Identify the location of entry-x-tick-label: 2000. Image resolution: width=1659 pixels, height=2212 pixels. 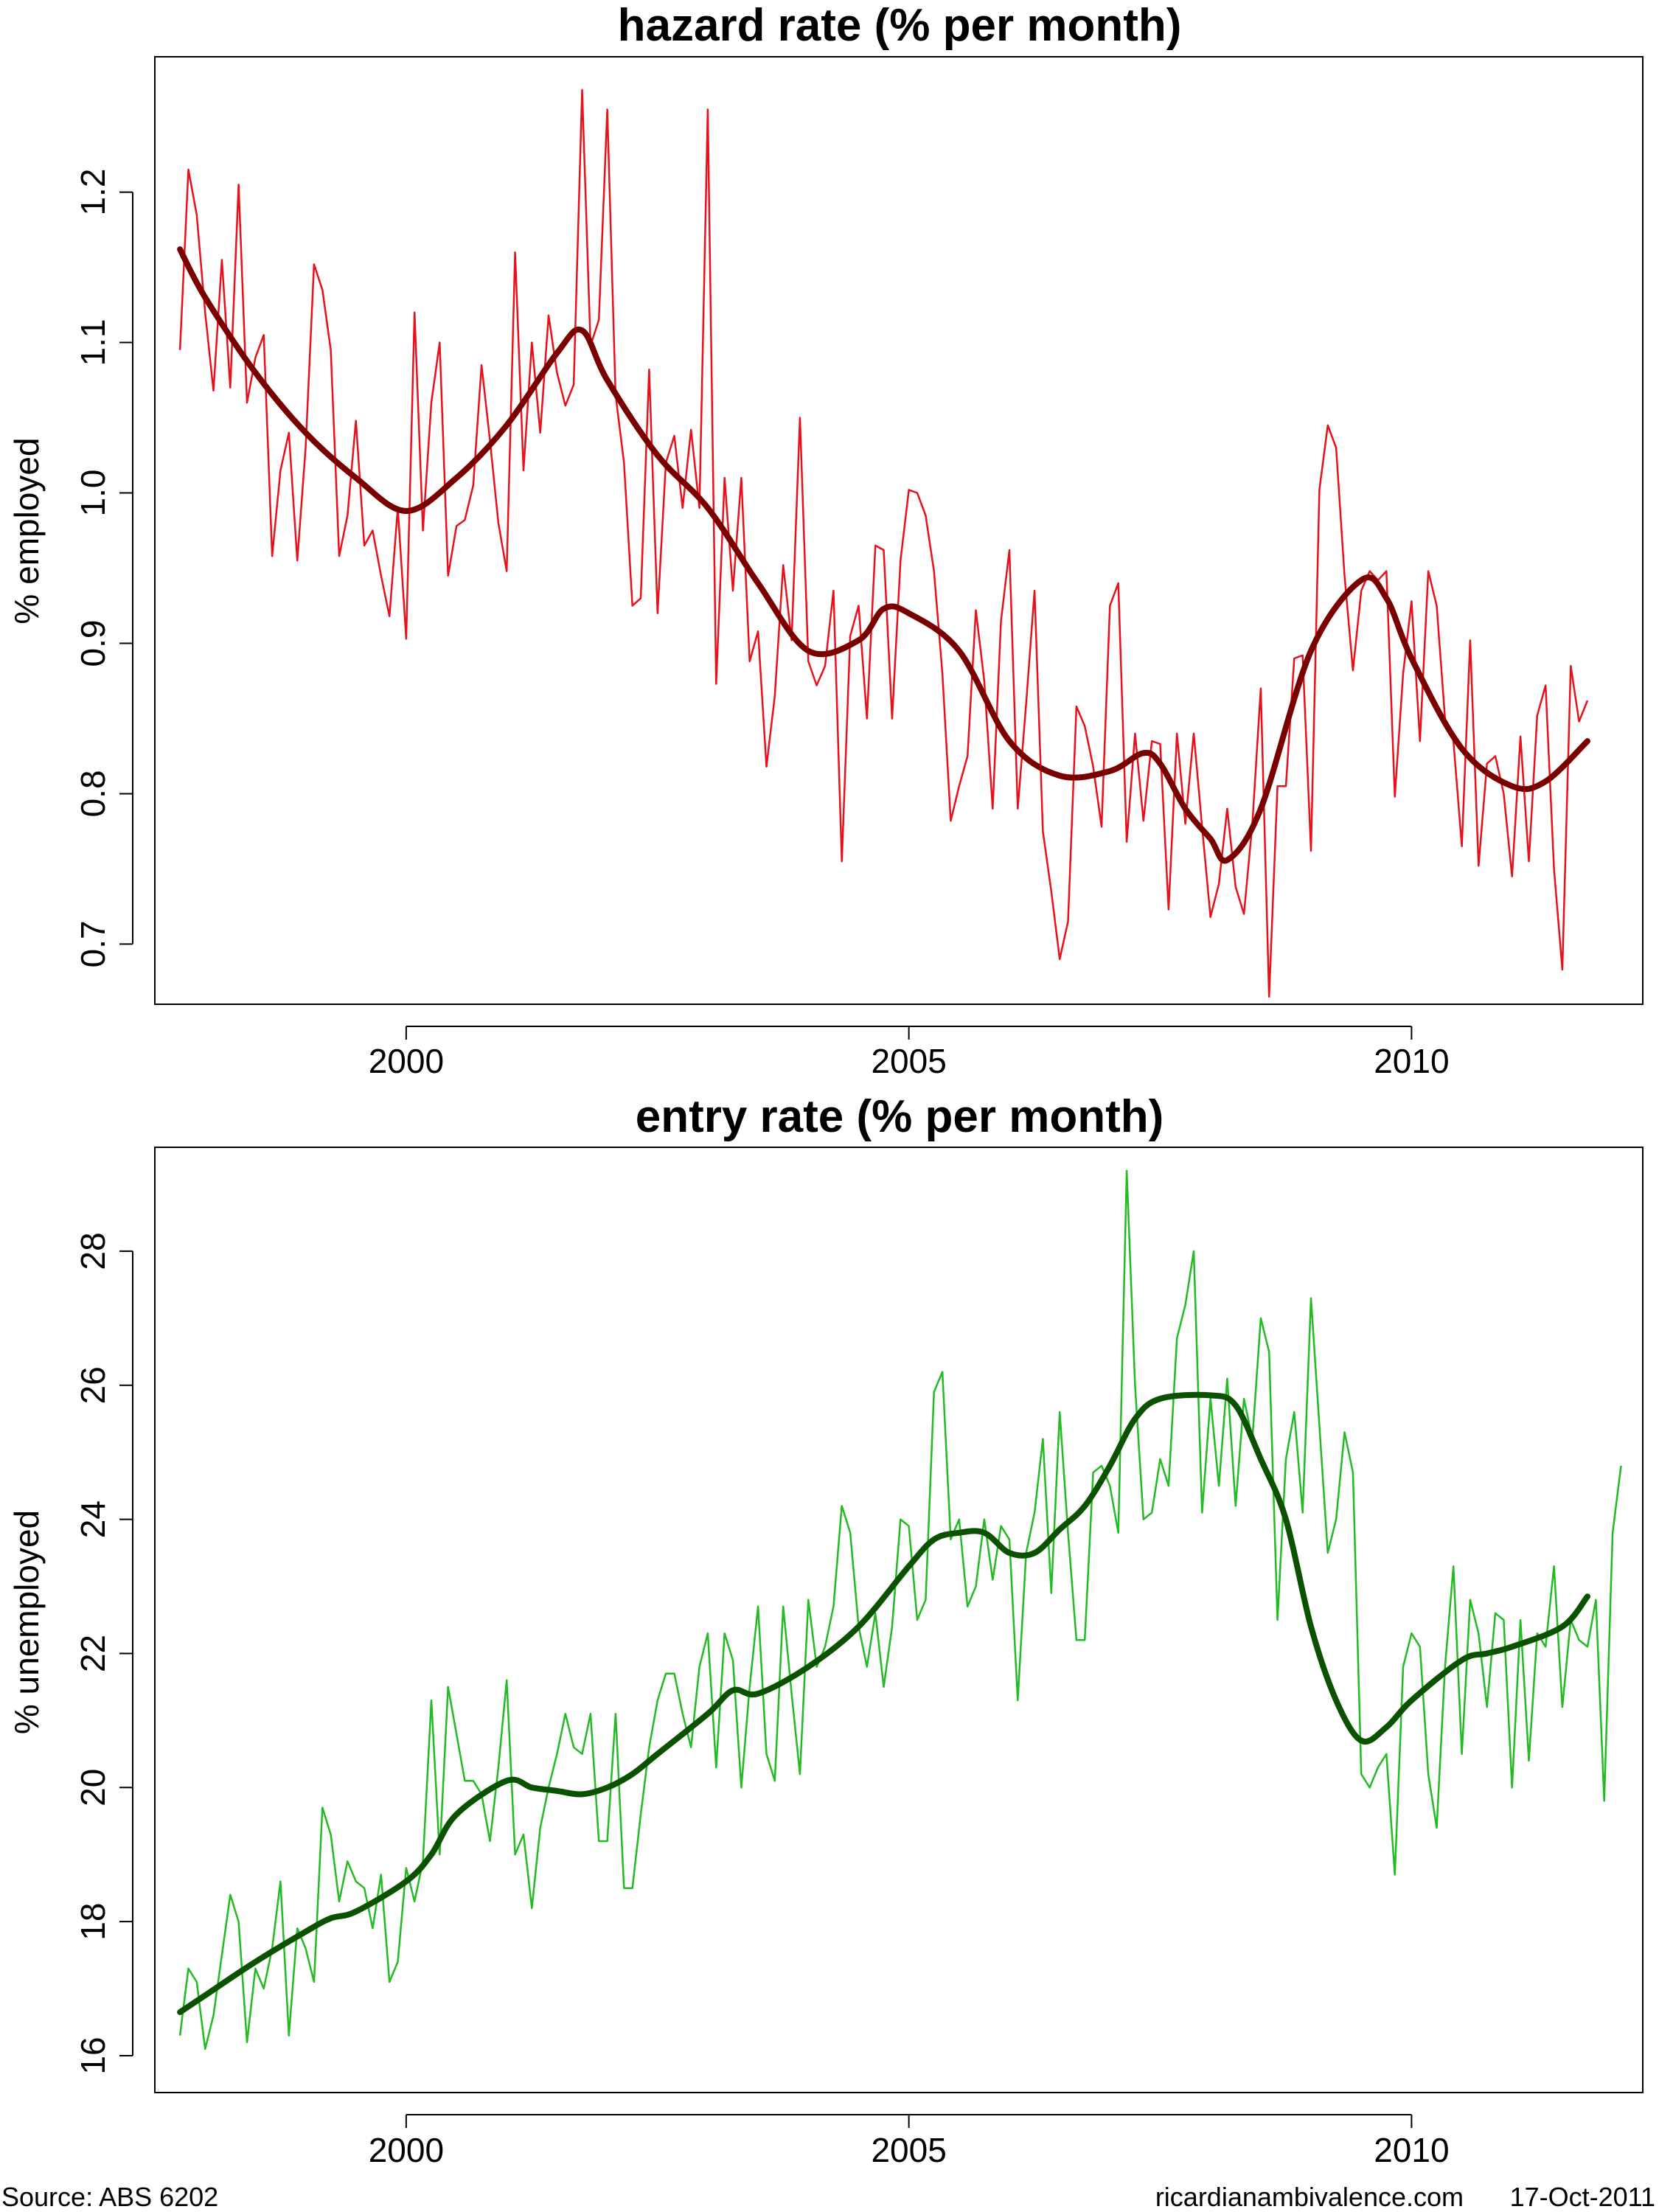
(406, 2150).